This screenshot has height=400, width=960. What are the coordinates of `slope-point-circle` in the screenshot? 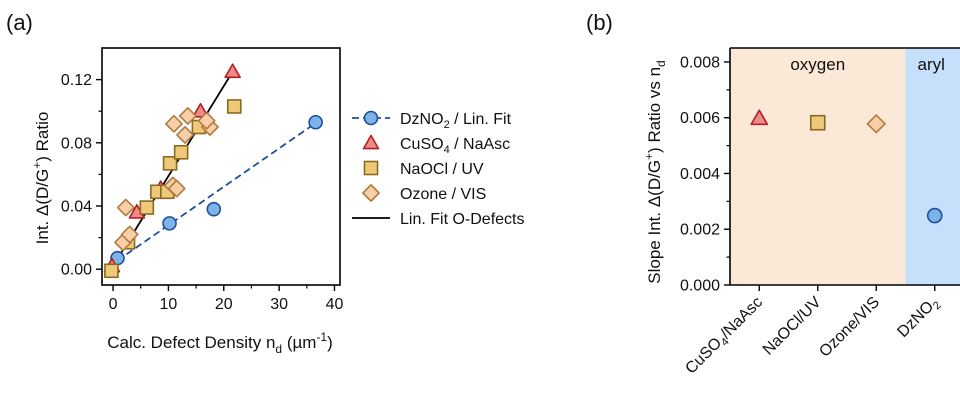 It's located at (934, 215).